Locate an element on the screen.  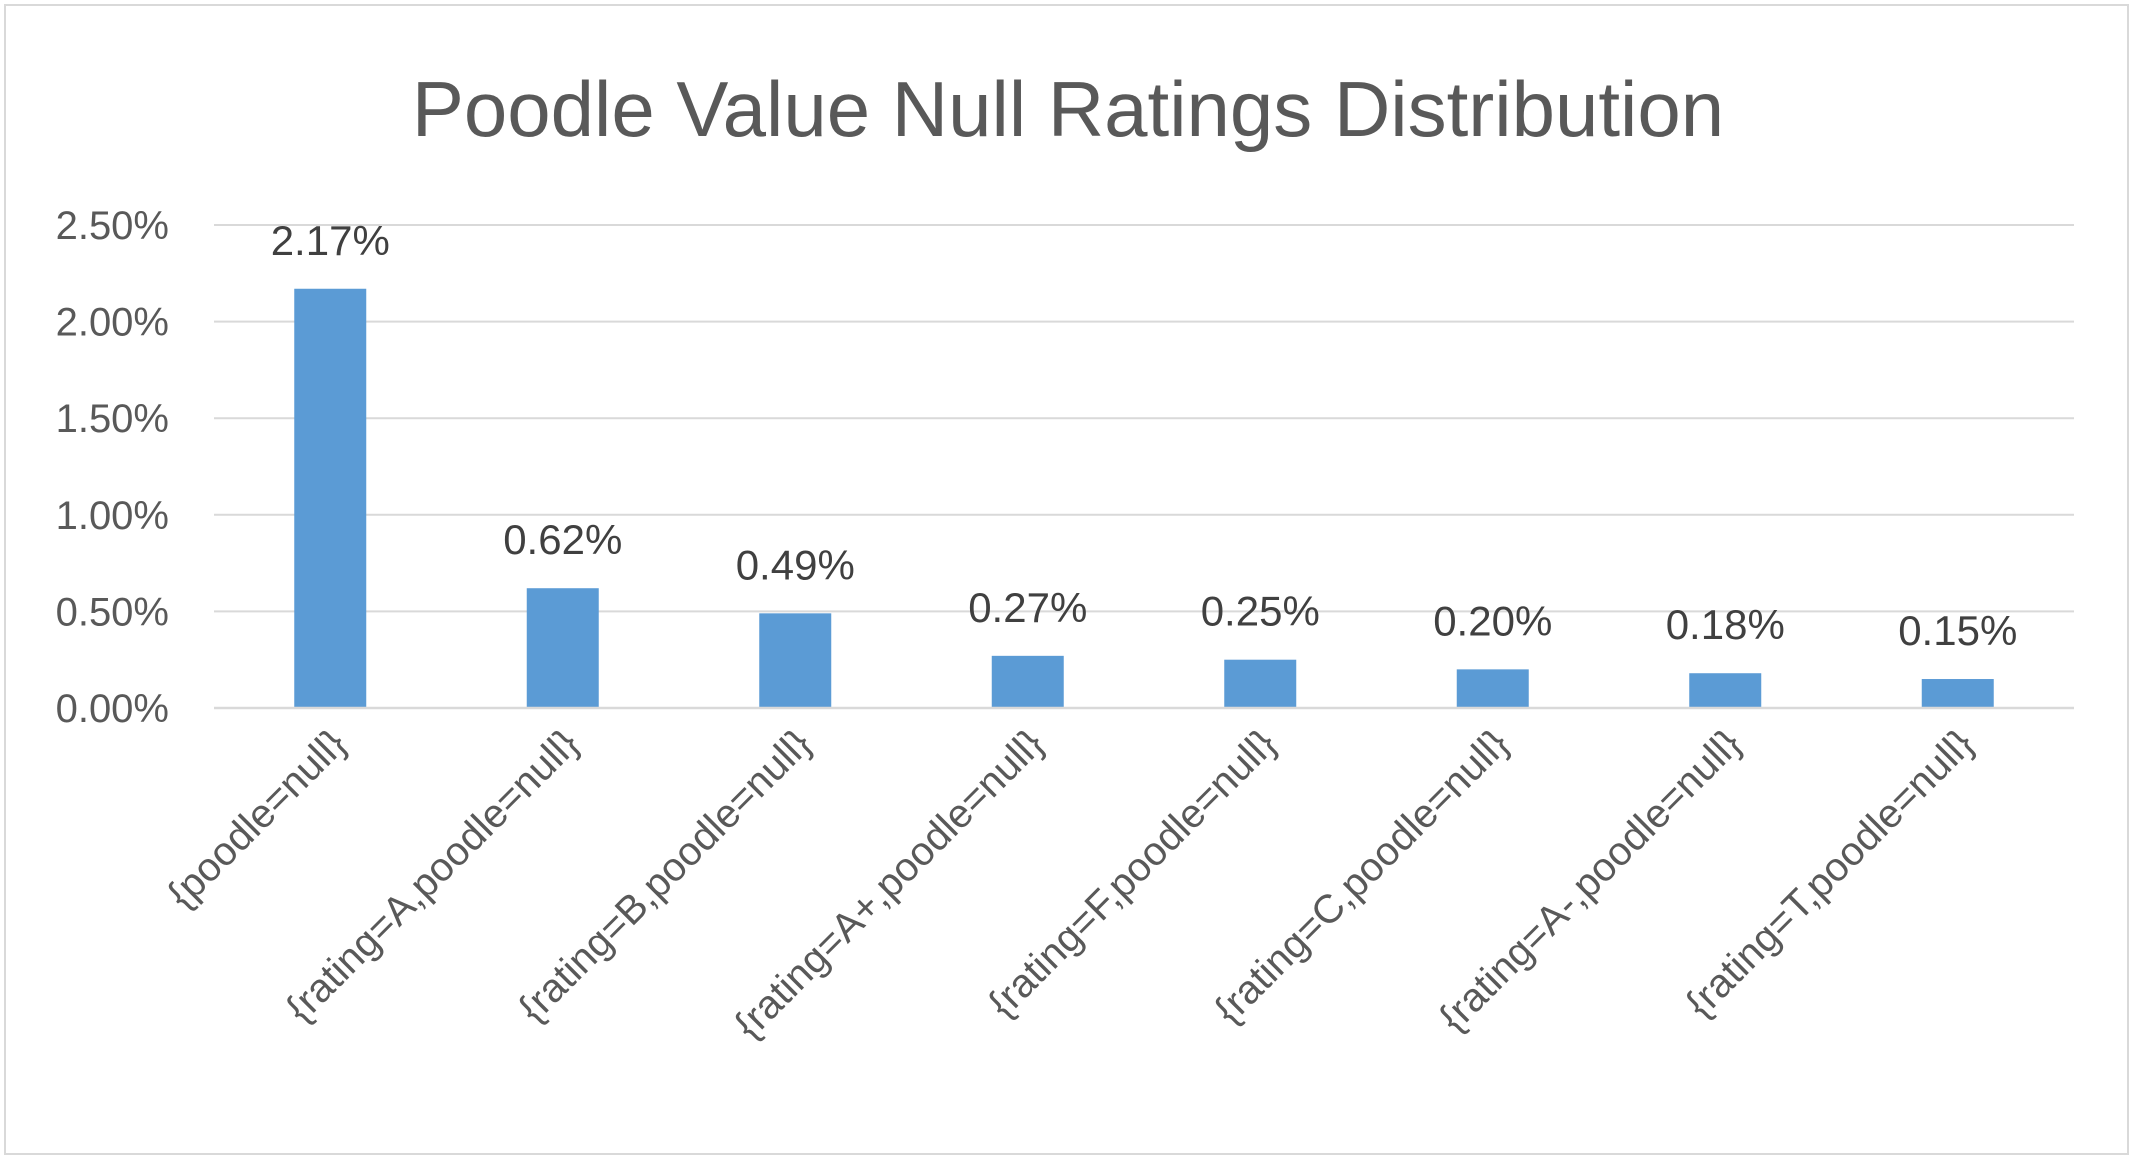
data-label: 0.62% is located at coordinates (562, 539).